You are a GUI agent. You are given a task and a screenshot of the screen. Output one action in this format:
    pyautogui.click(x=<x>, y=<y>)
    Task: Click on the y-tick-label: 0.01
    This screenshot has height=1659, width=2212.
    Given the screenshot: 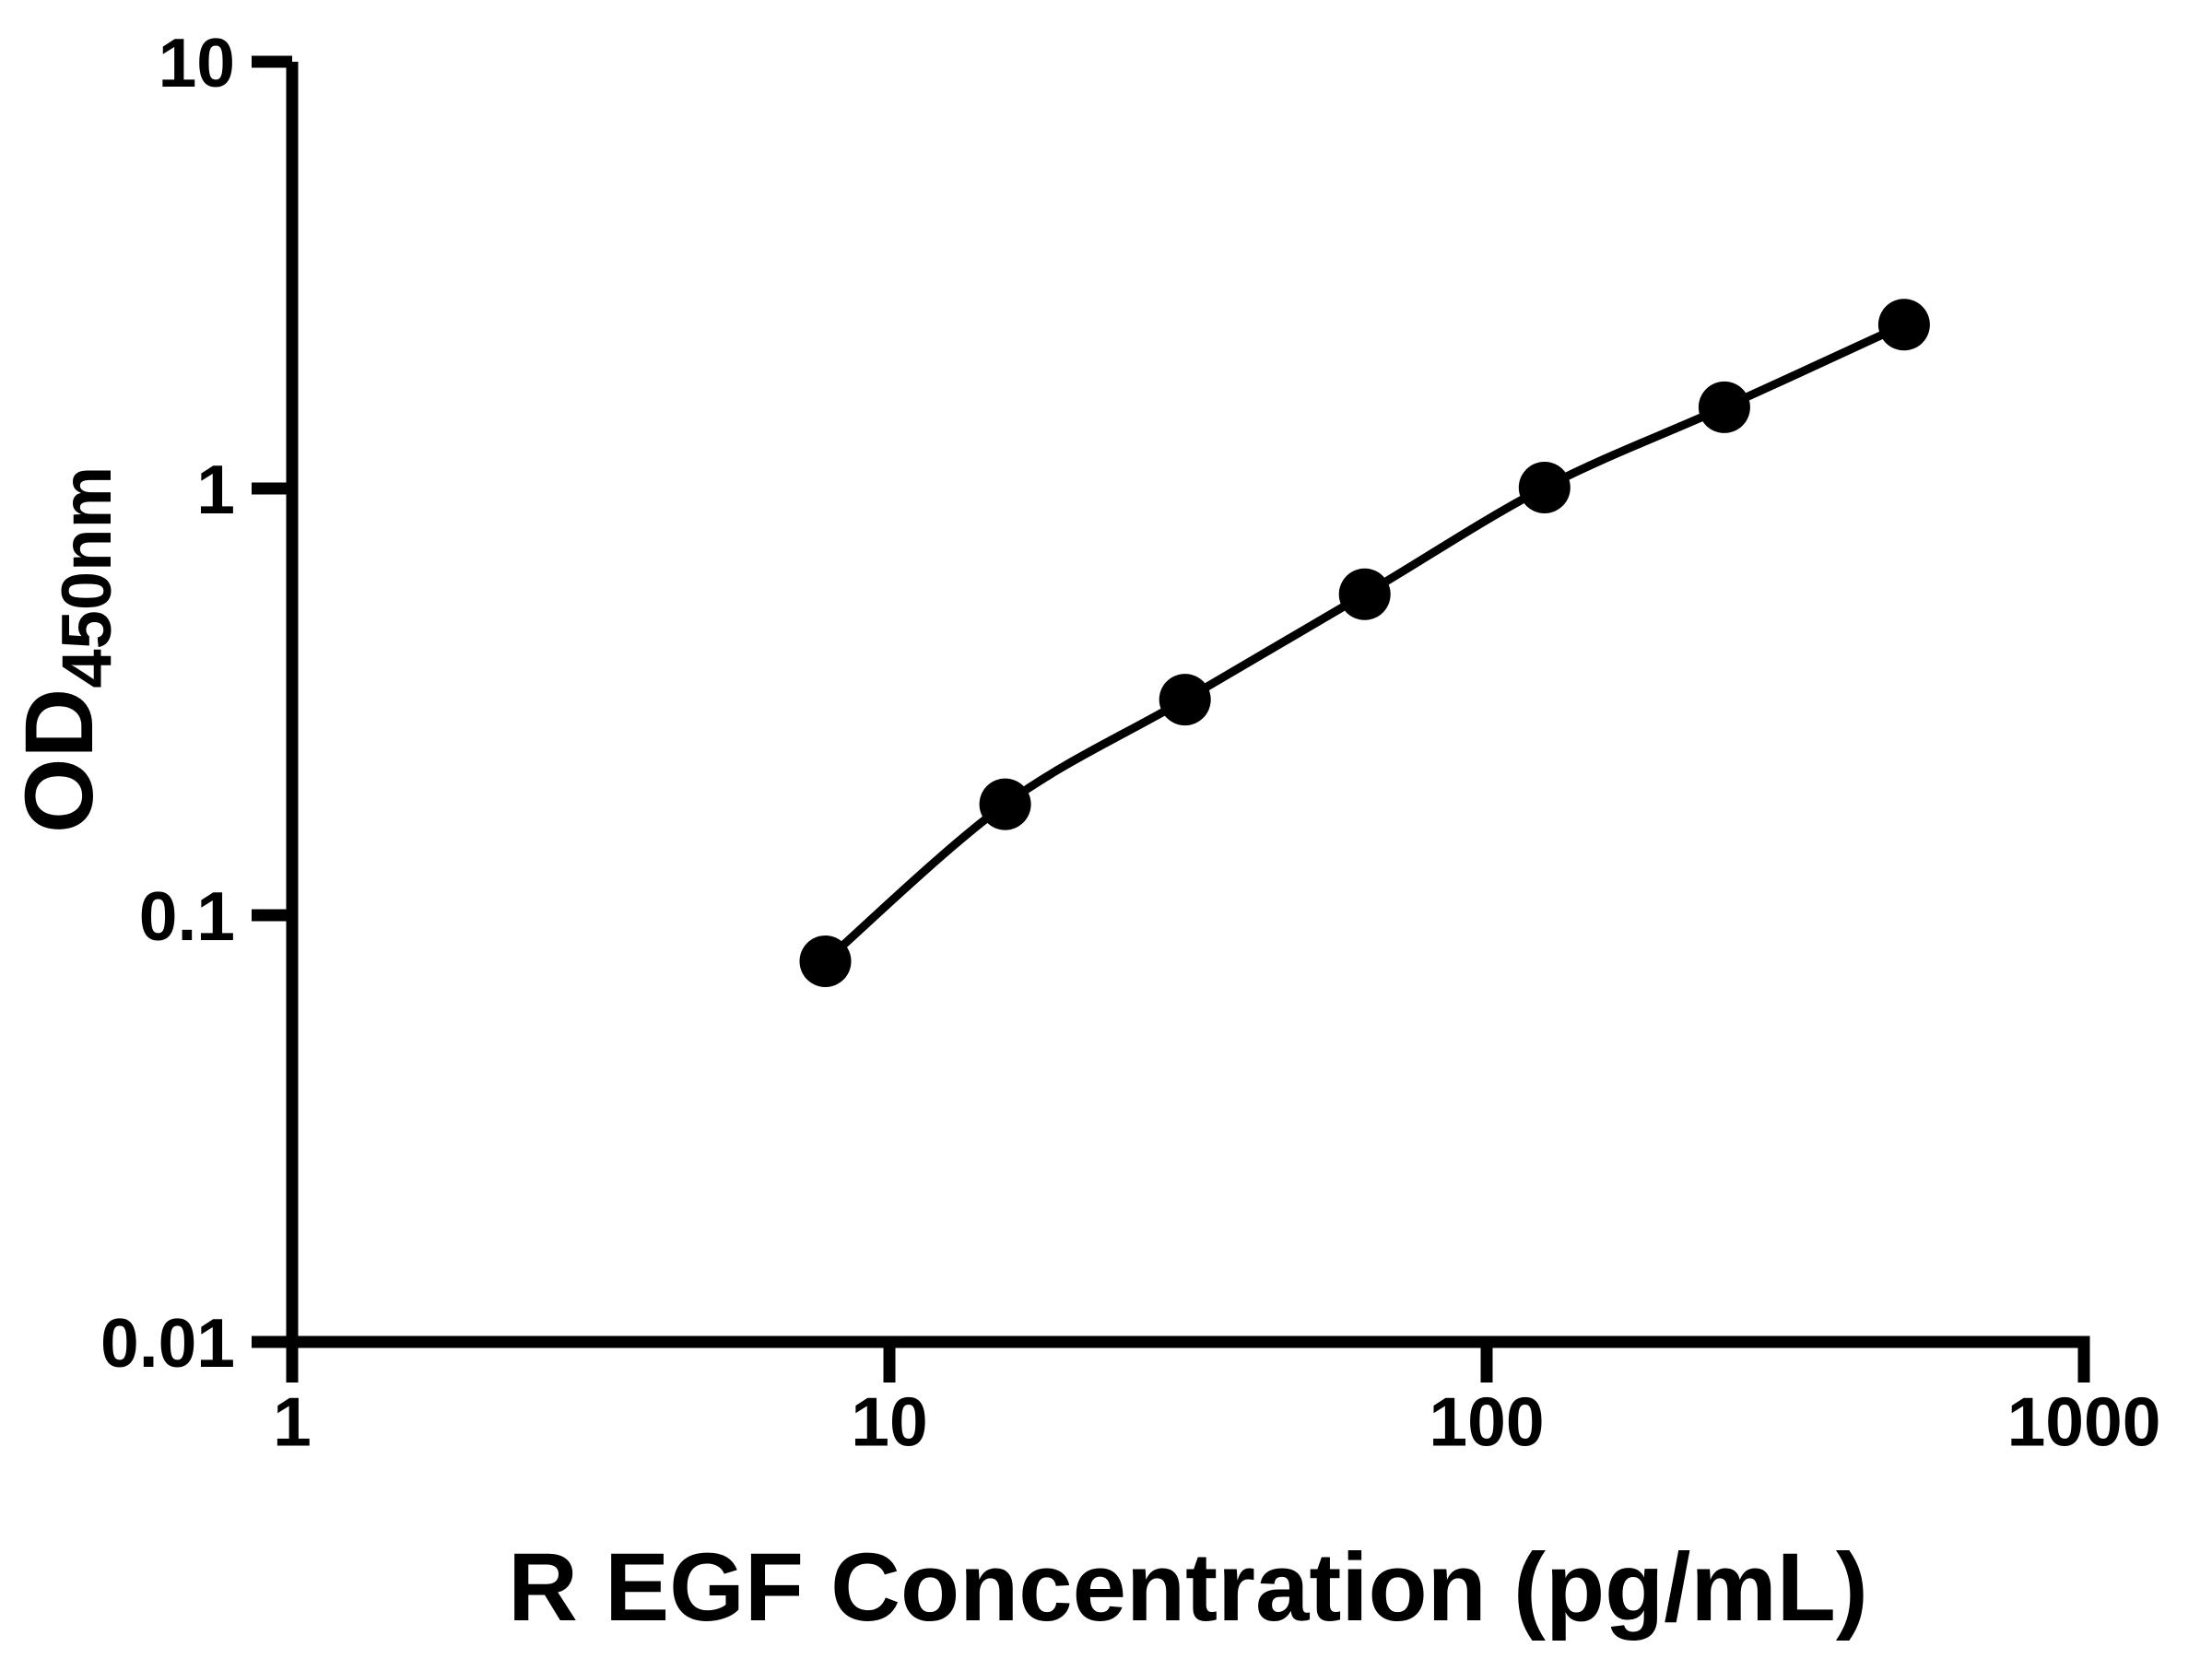 What is the action you would take?
    pyautogui.click(x=167, y=1343)
    